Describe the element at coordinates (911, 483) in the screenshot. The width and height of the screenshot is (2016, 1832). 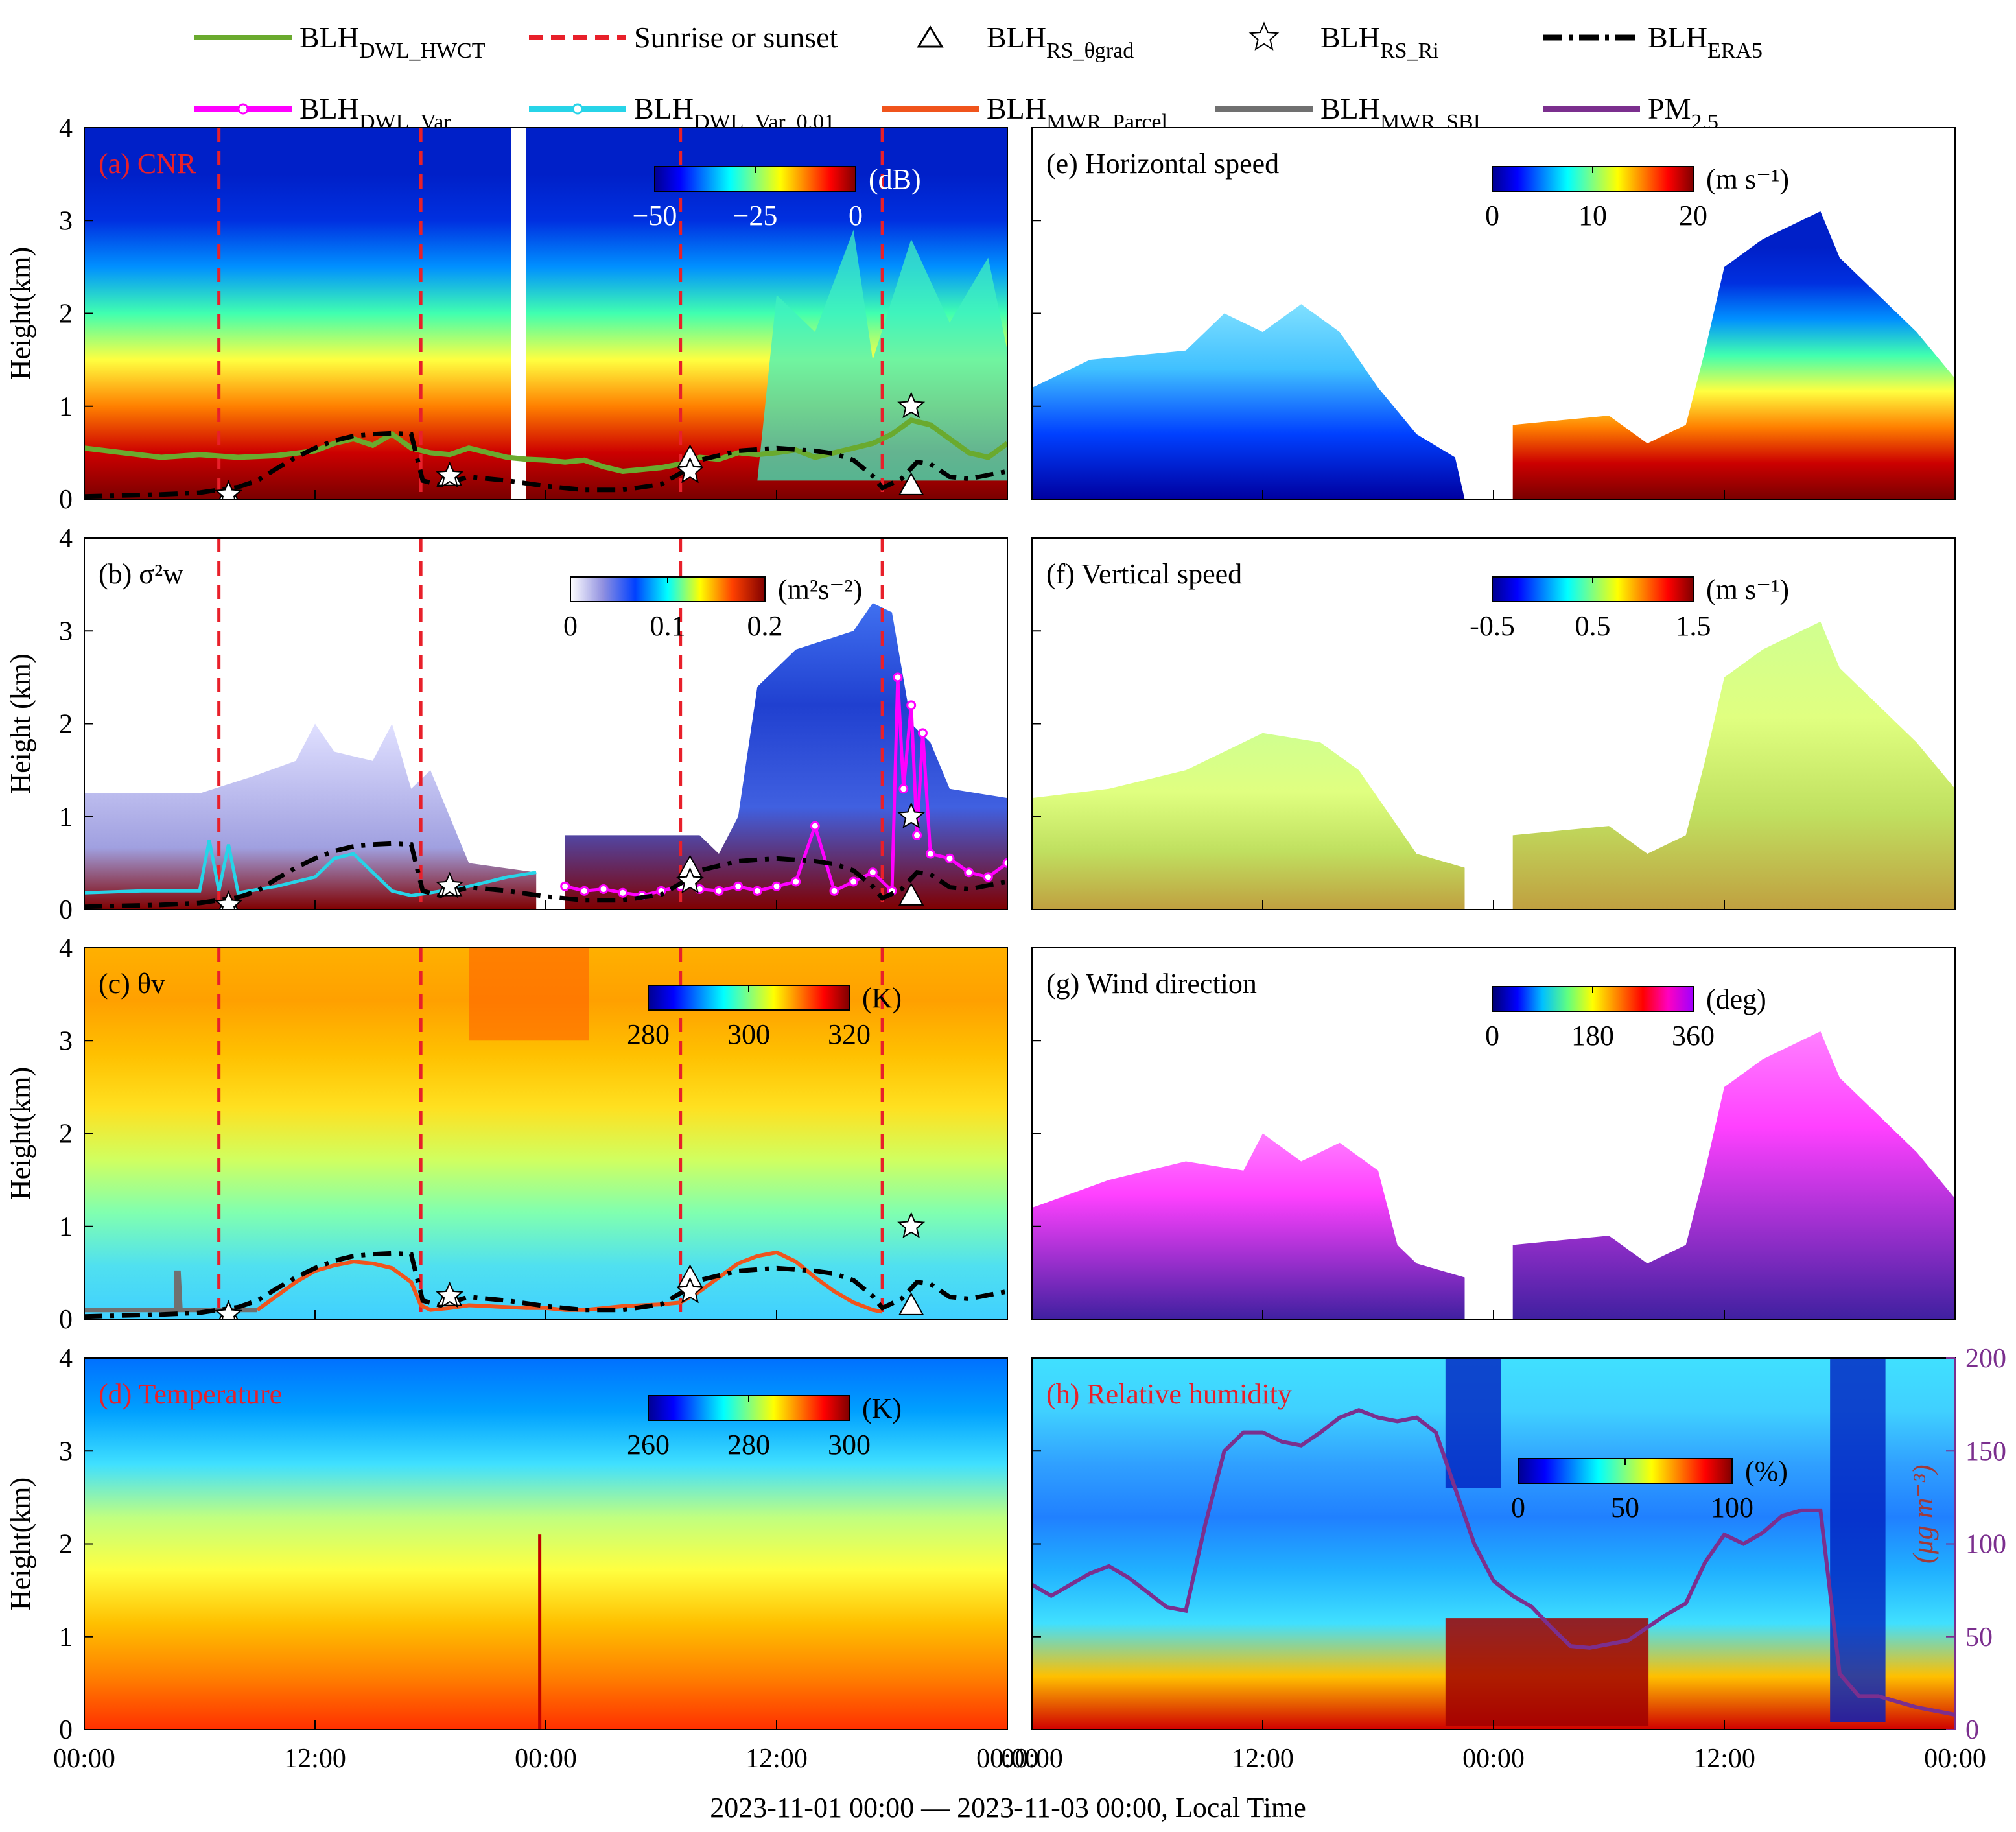
I see `rs-theta-grad-marker` at that location.